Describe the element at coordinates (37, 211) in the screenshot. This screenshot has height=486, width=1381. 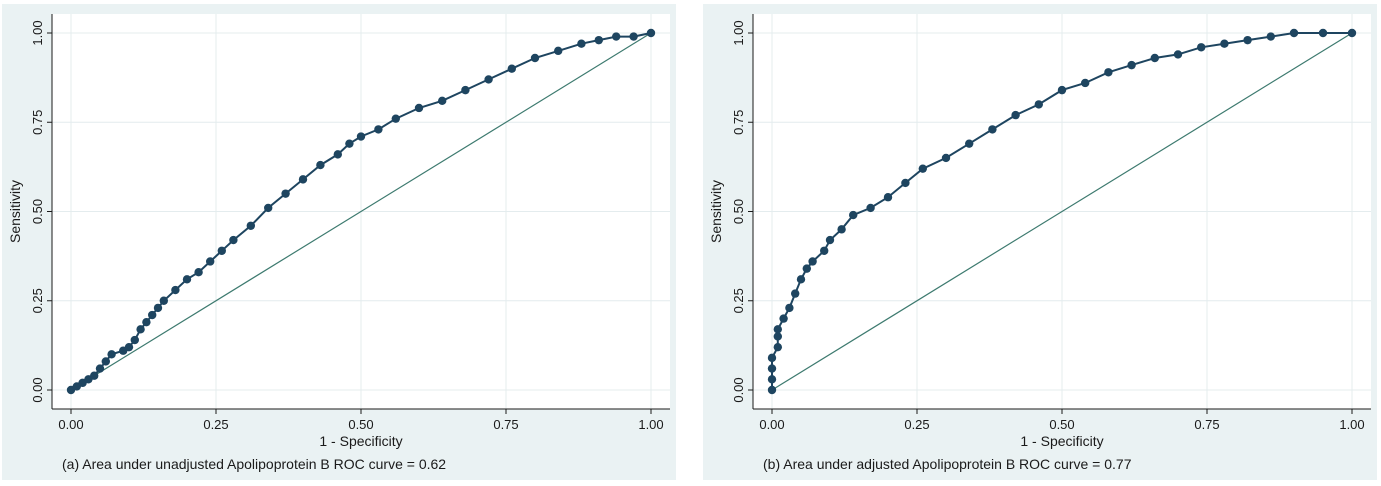
I see `y-tick-label: 0.50` at that location.